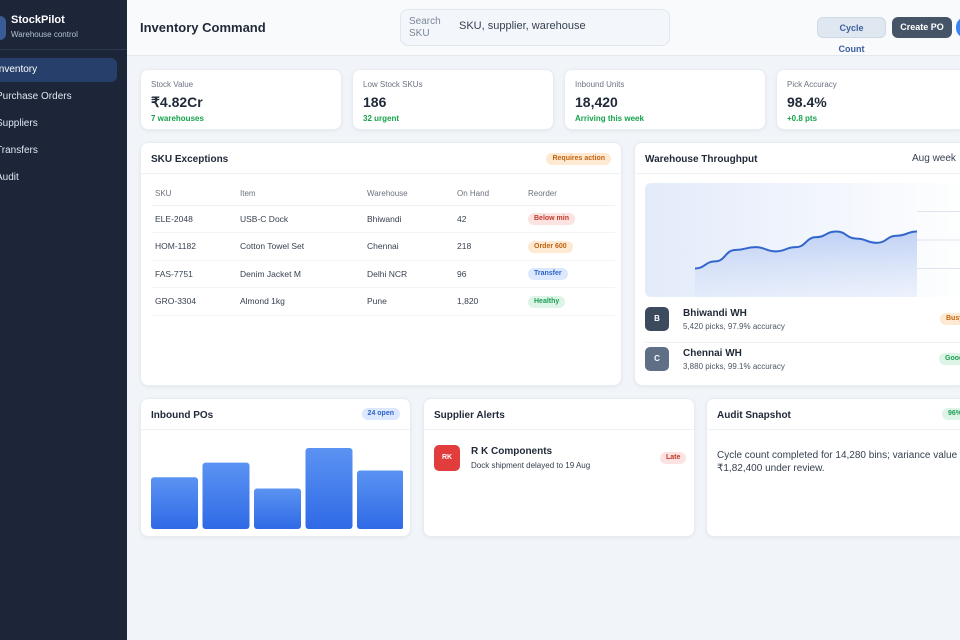 The height and width of the screenshot is (640, 960). I want to click on search-input, so click(559, 26).